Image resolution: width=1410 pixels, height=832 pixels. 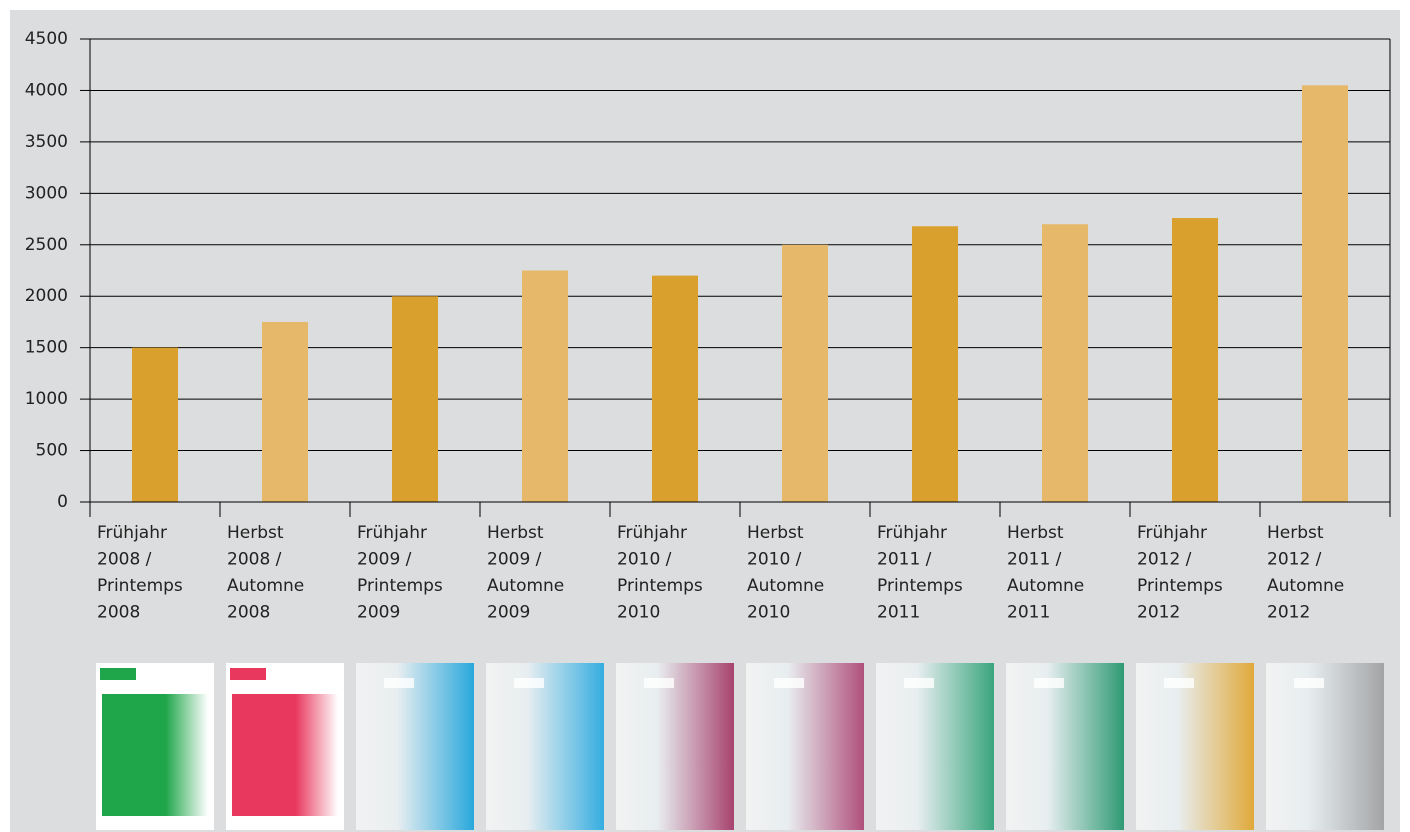 I want to click on y-tick-label: 3000, so click(x=46, y=193).